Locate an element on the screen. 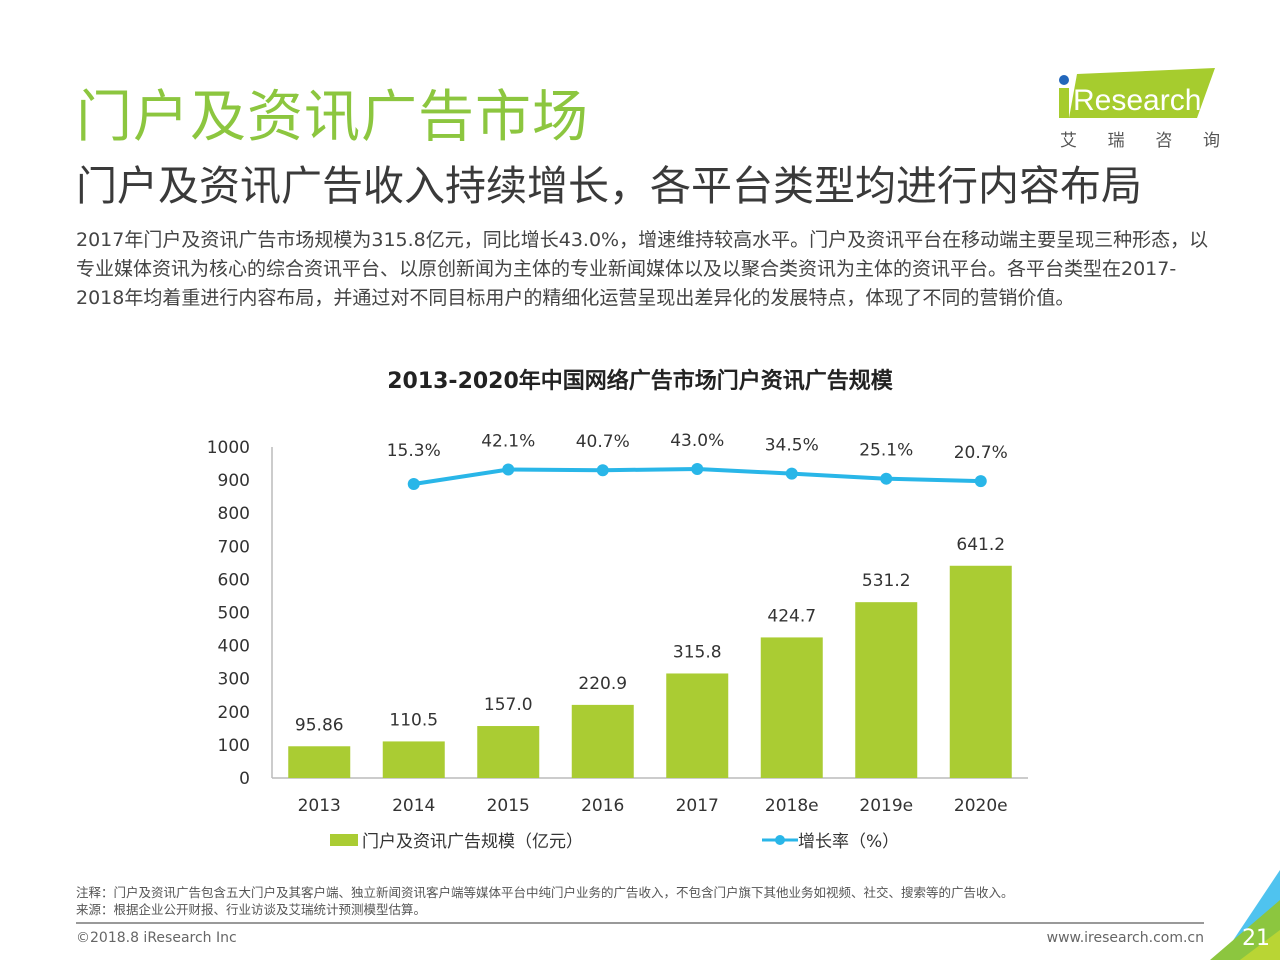  bar-data-label: 157.0 is located at coordinates (508, 705).